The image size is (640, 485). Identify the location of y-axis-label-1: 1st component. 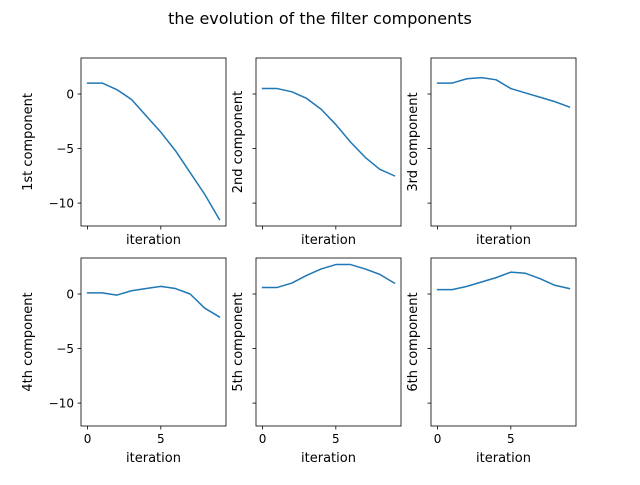
(28, 142).